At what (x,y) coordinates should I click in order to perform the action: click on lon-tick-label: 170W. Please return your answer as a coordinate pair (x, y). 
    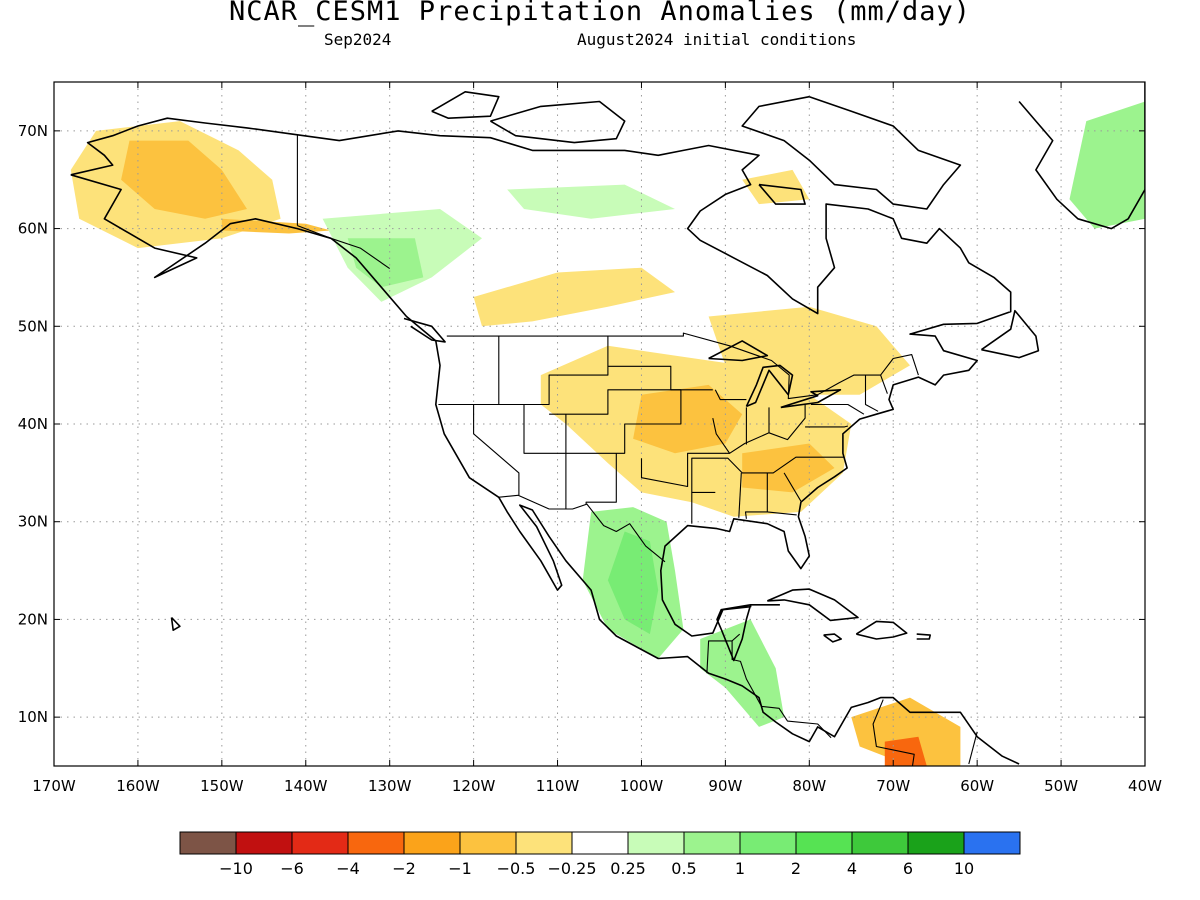
    Looking at the image, I should click on (54, 786).